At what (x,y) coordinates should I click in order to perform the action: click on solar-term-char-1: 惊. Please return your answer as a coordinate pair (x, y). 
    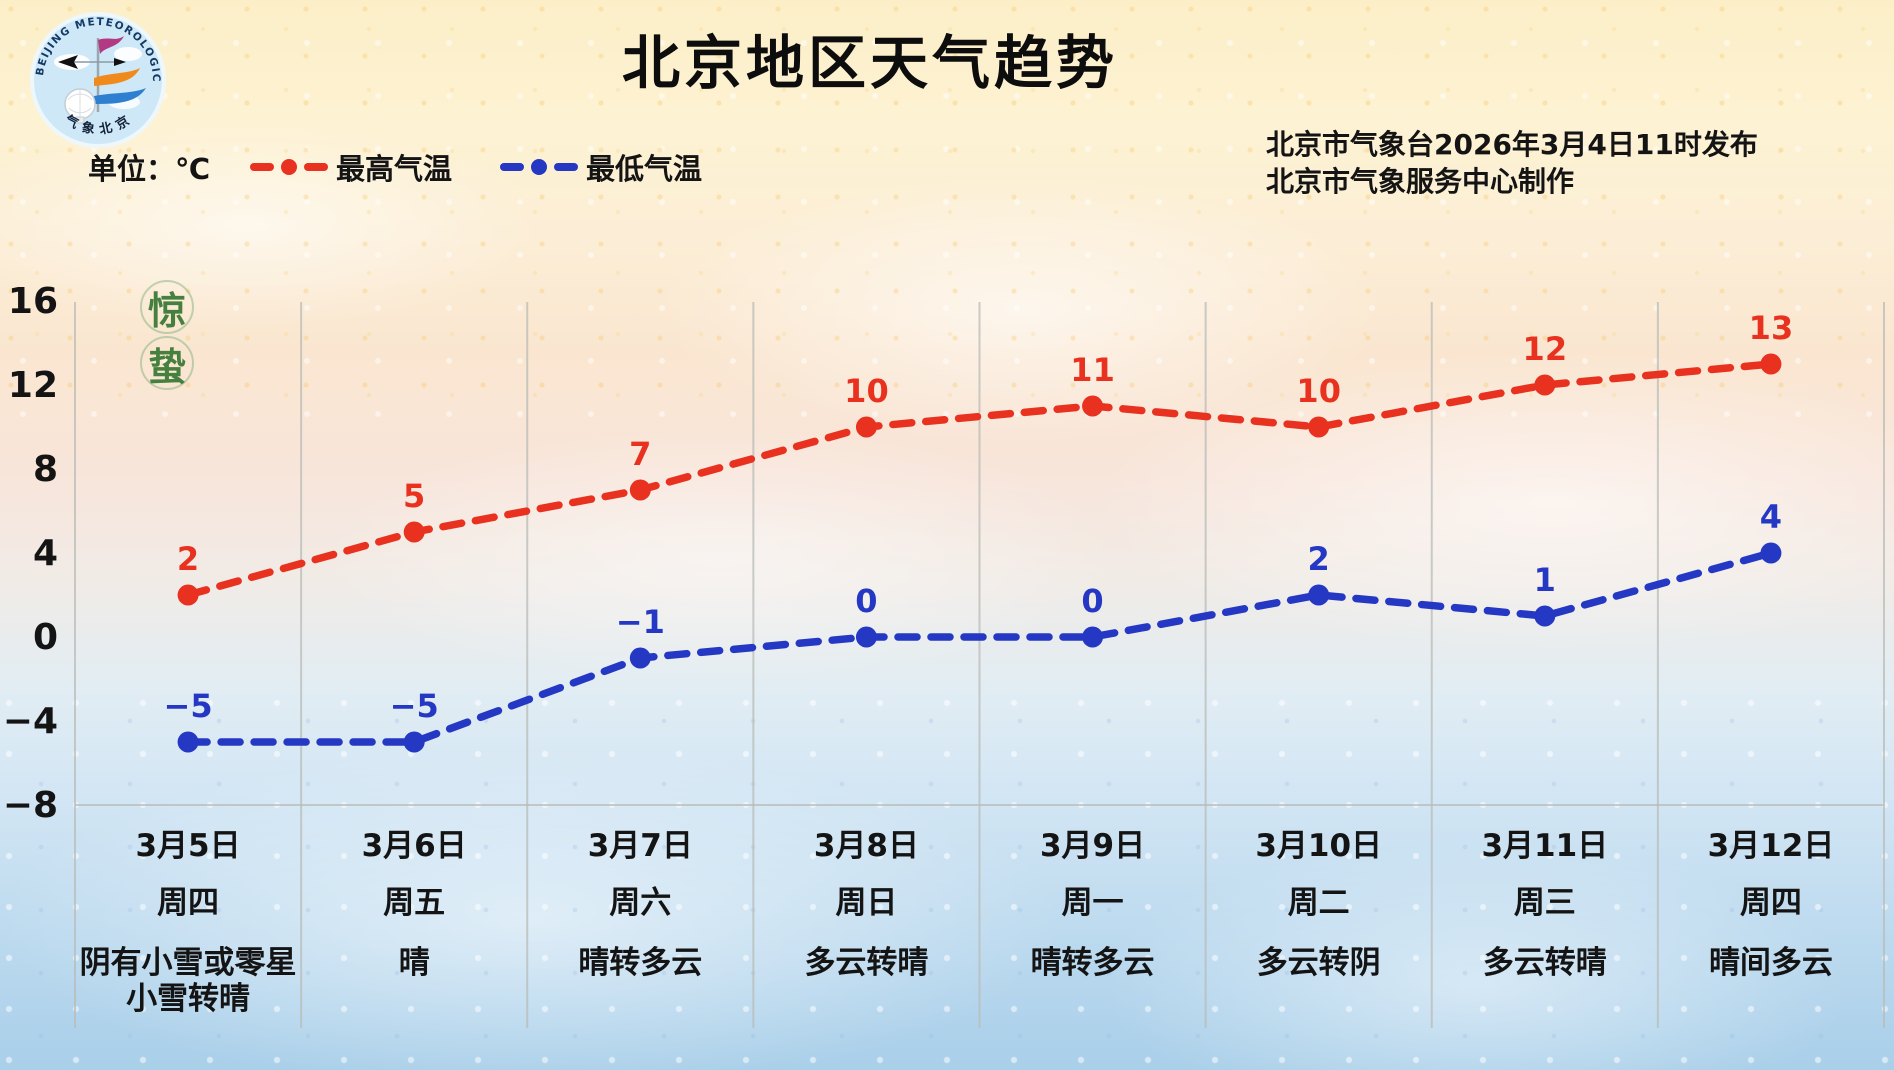
    Looking at the image, I should click on (167, 307).